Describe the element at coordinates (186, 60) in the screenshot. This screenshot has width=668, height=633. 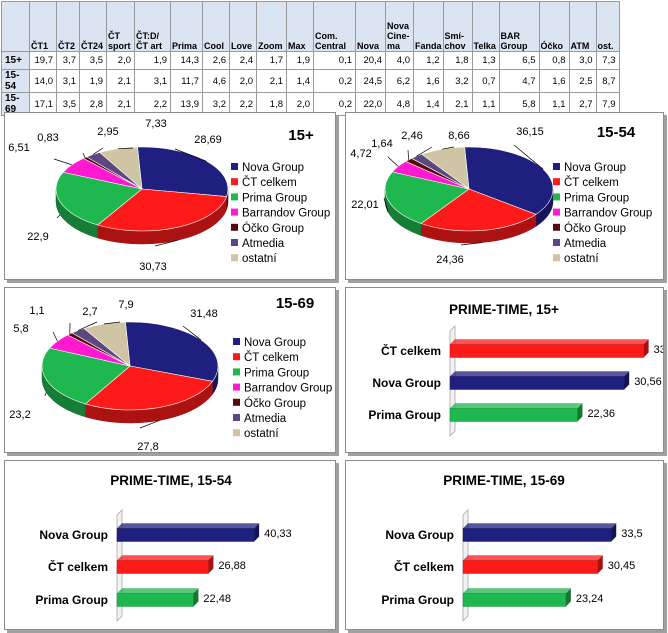
I see `table-cell: 14,3` at that location.